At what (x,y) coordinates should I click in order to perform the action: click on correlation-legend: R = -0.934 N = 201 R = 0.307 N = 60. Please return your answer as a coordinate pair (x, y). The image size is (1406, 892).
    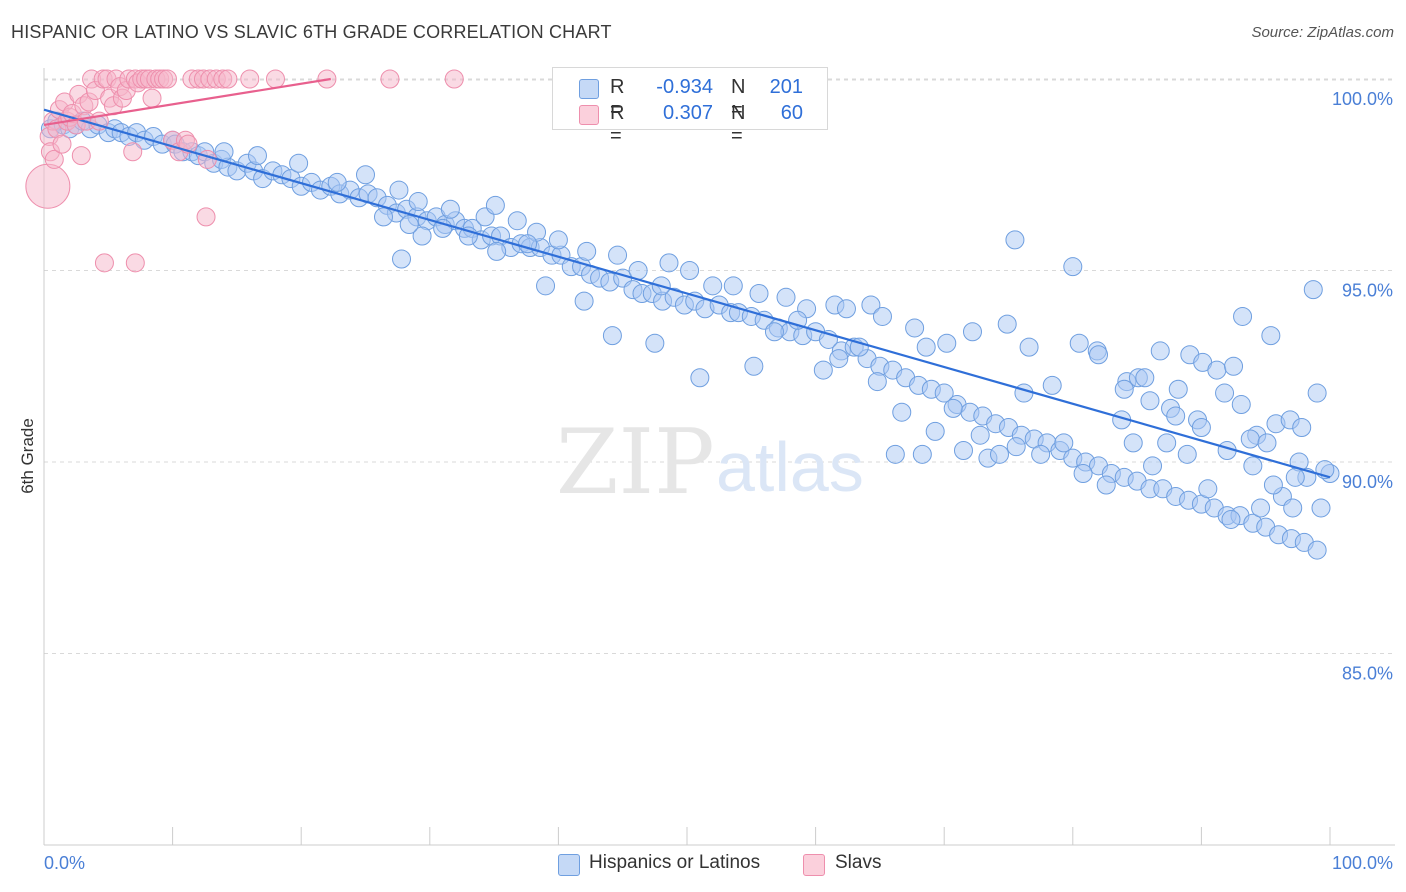
    Looking at the image, I should click on (690, 107).